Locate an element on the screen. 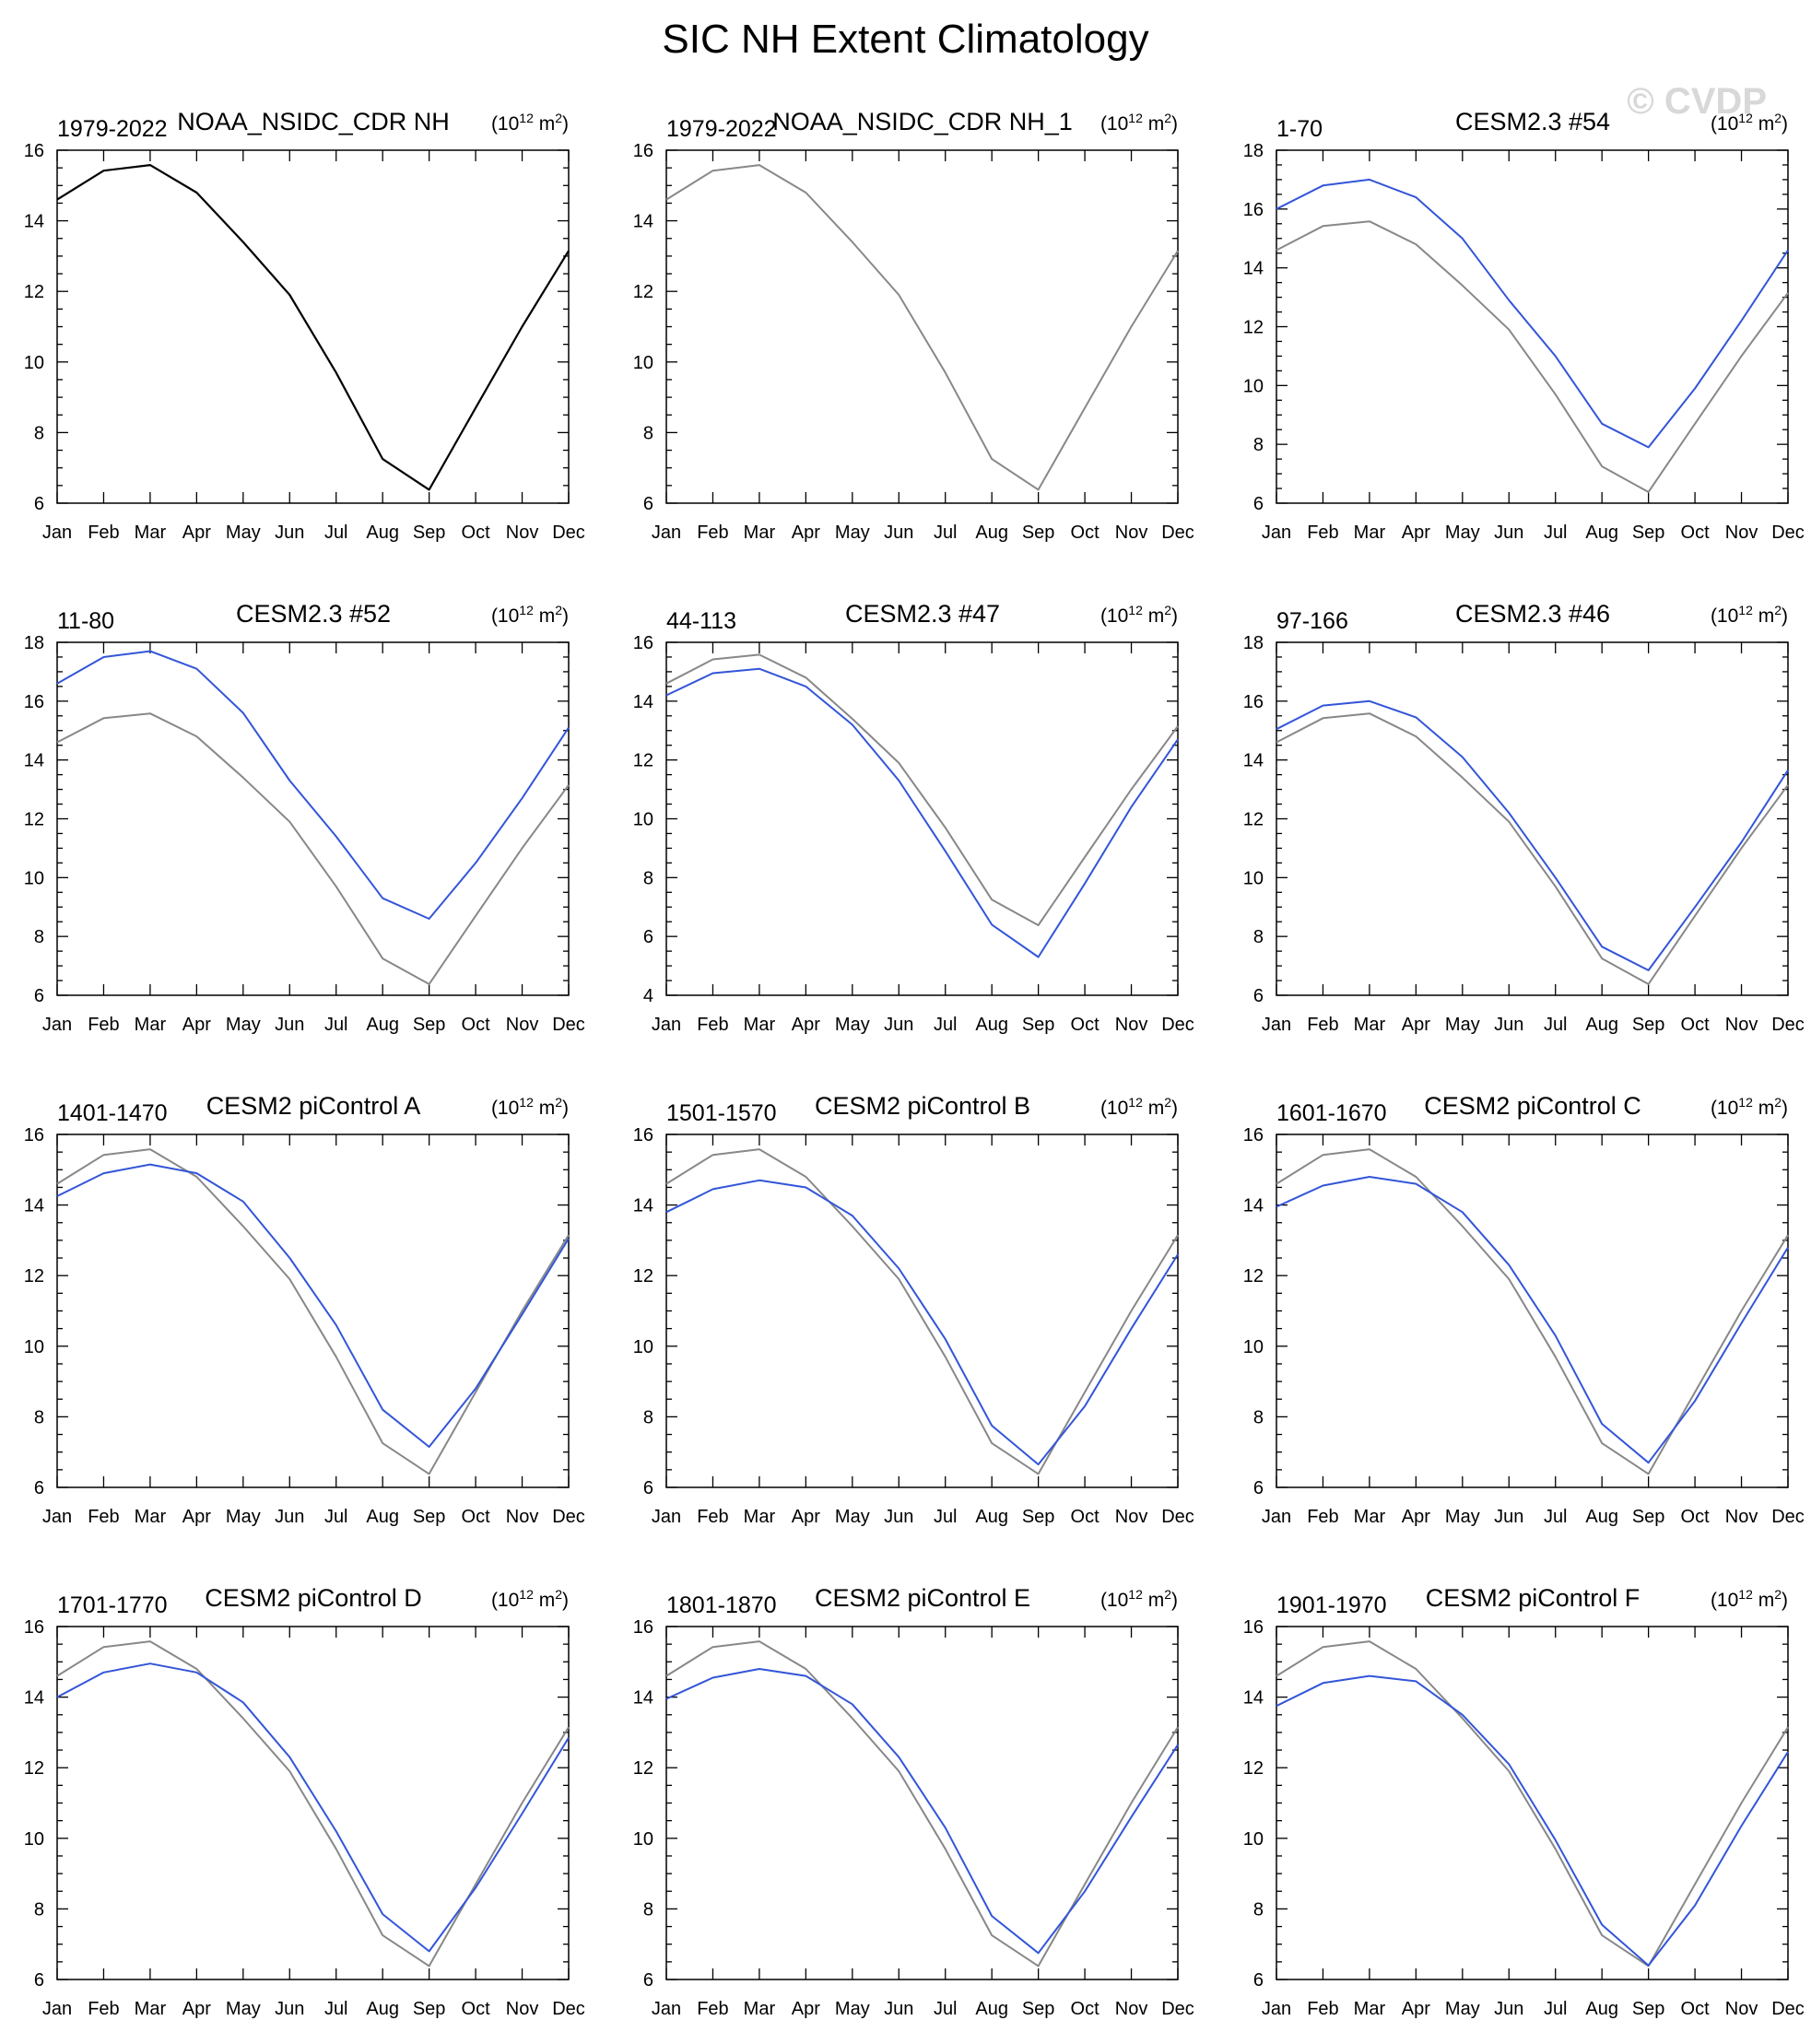 This screenshot has width=1811, height=2044. period-label: 1901-1970 is located at coordinates (1331, 1605).